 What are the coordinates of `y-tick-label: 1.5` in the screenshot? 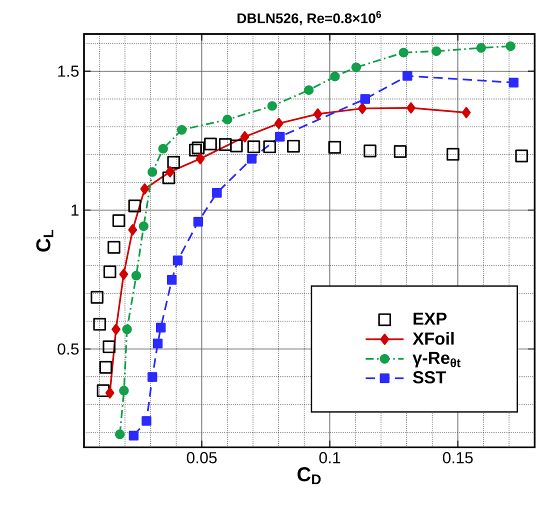 It's located at (68, 71).